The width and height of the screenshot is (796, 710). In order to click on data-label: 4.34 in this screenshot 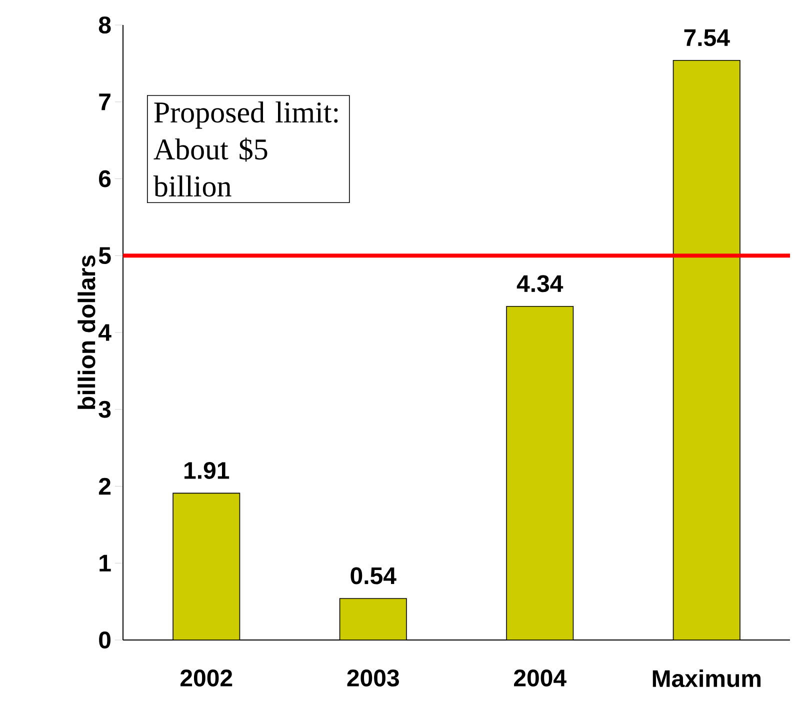, I will do `click(540, 283)`.